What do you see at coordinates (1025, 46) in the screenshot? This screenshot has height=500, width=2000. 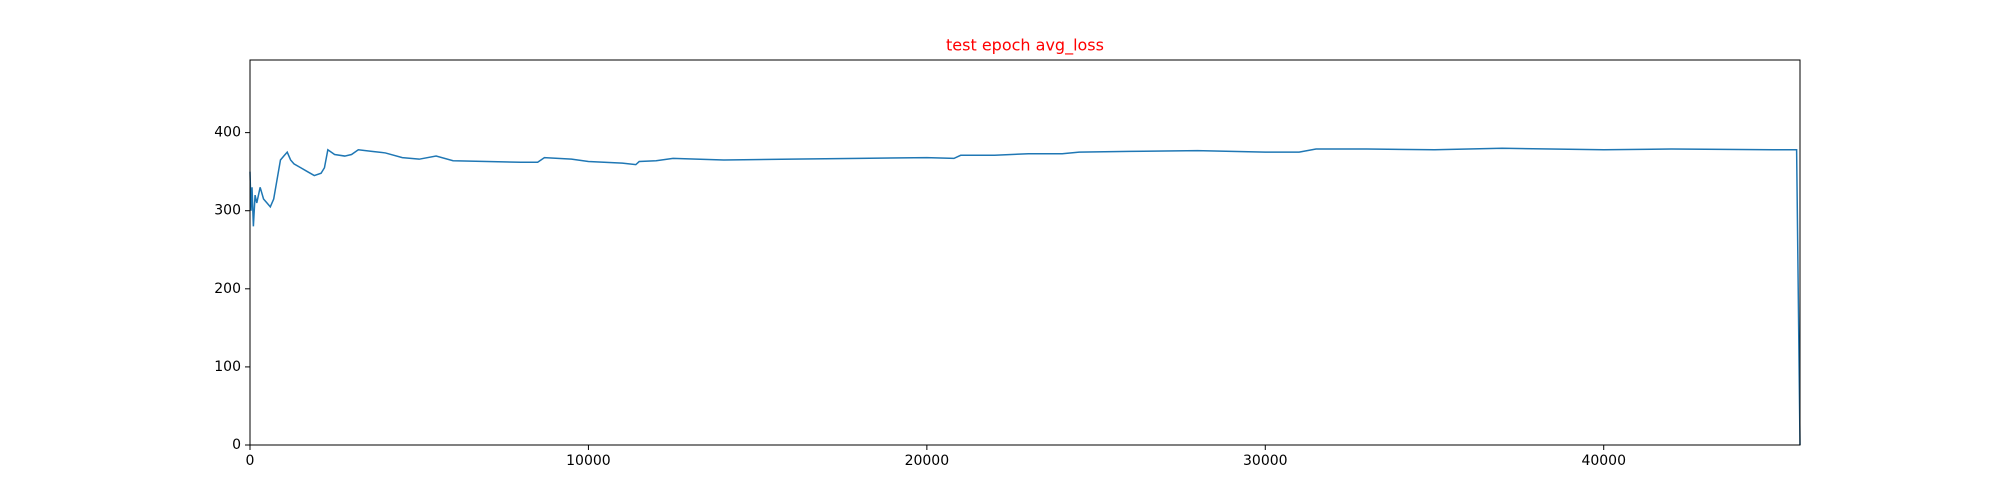 I see `chart-title: test epoch avg_loss` at bounding box center [1025, 46].